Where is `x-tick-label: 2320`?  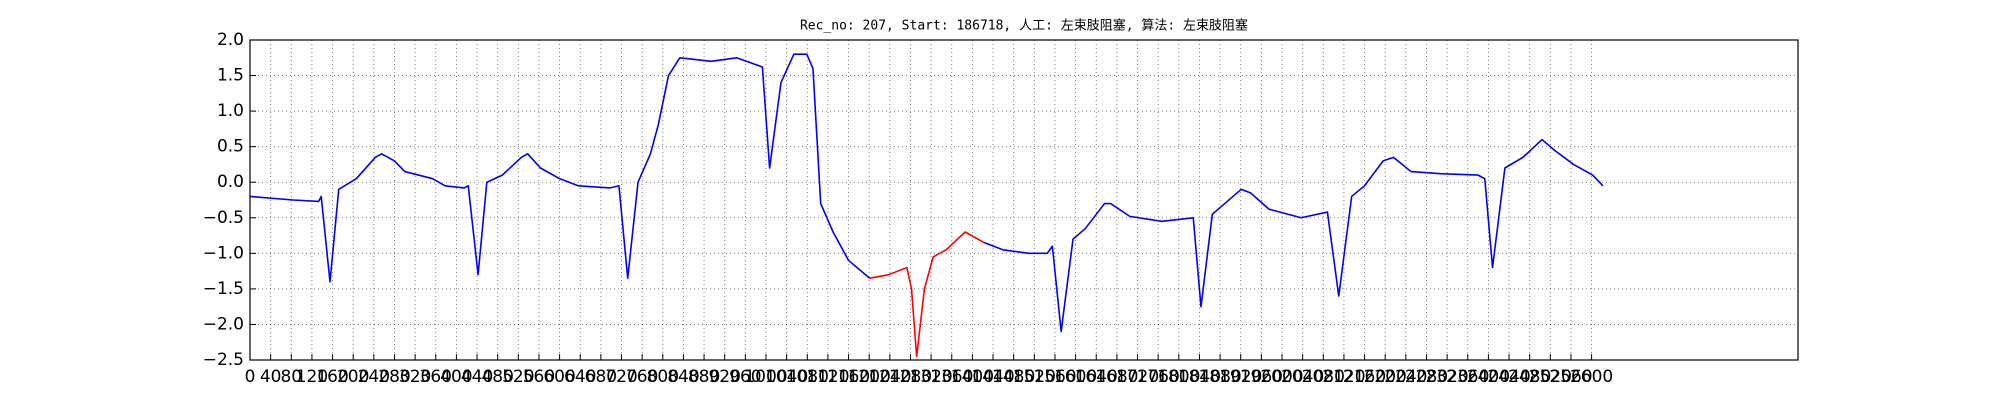 x-tick-label: 2320 is located at coordinates (1446, 377).